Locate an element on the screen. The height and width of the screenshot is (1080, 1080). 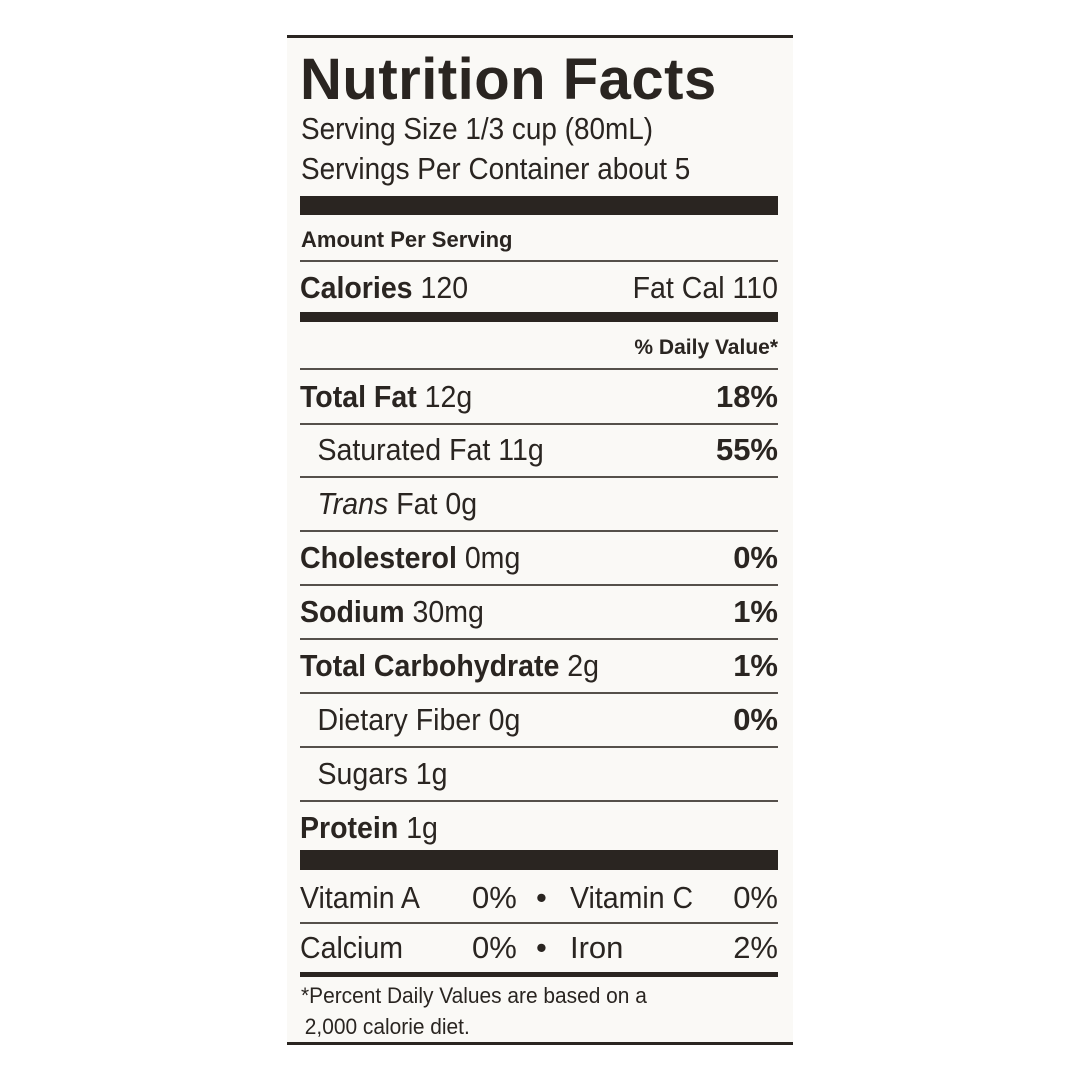
nutrient-row-sugars: Sugars 1g is located at coordinates (539, 774).